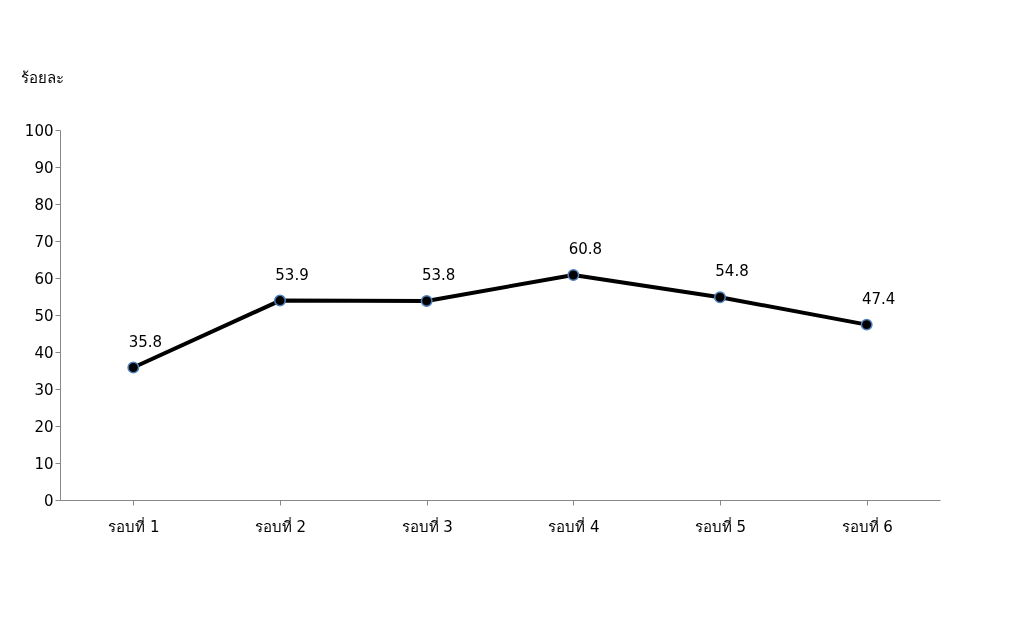  Describe the element at coordinates (44, 352) in the screenshot. I see `y-tick-label: 40` at that location.